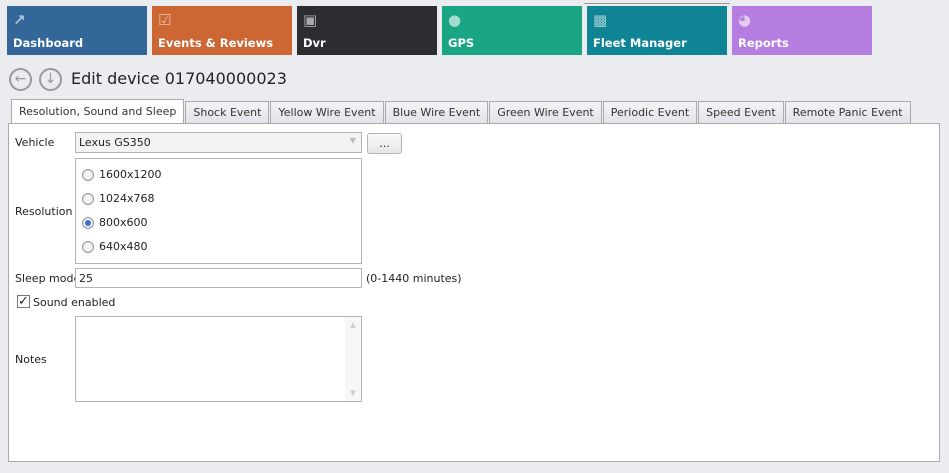  I want to click on back-button: ←, so click(20, 79).